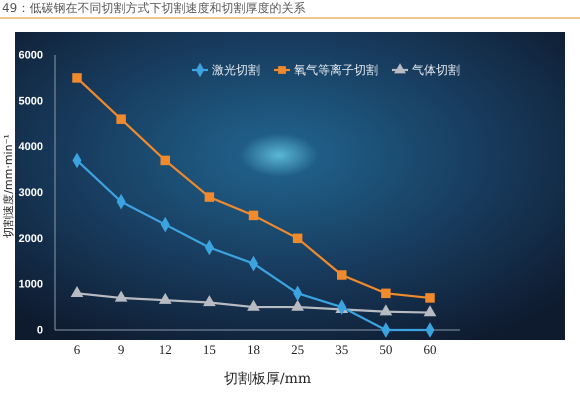 This screenshot has width=580, height=400. What do you see at coordinates (297, 350) in the screenshot?
I see `x-tick-label: 25` at bounding box center [297, 350].